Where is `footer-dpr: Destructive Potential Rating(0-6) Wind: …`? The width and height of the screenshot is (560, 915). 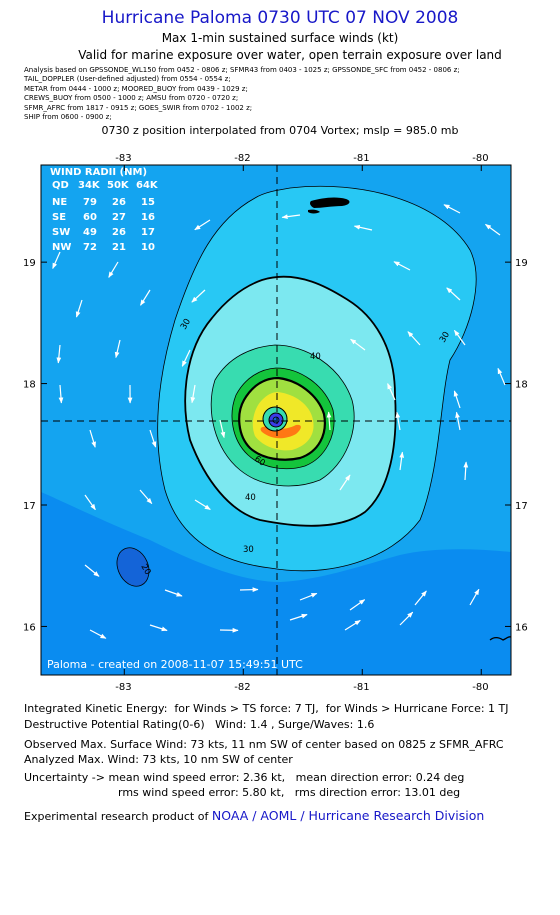
footer-dpr: Destructive Potential Rating(0-6) Wind: … is located at coordinates (199, 724).